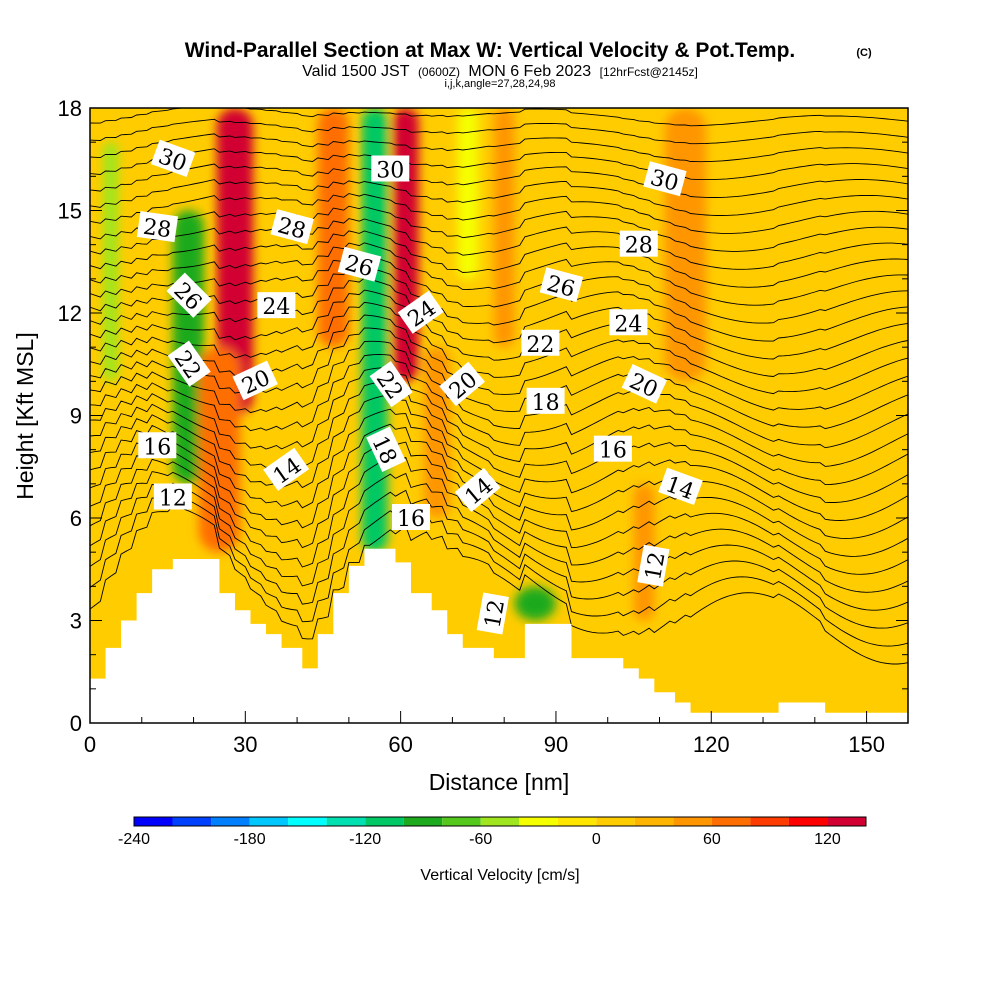  What do you see at coordinates (499, 875) in the screenshot?
I see `colorbar-title: Vertical Velocity [cm/s]` at bounding box center [499, 875].